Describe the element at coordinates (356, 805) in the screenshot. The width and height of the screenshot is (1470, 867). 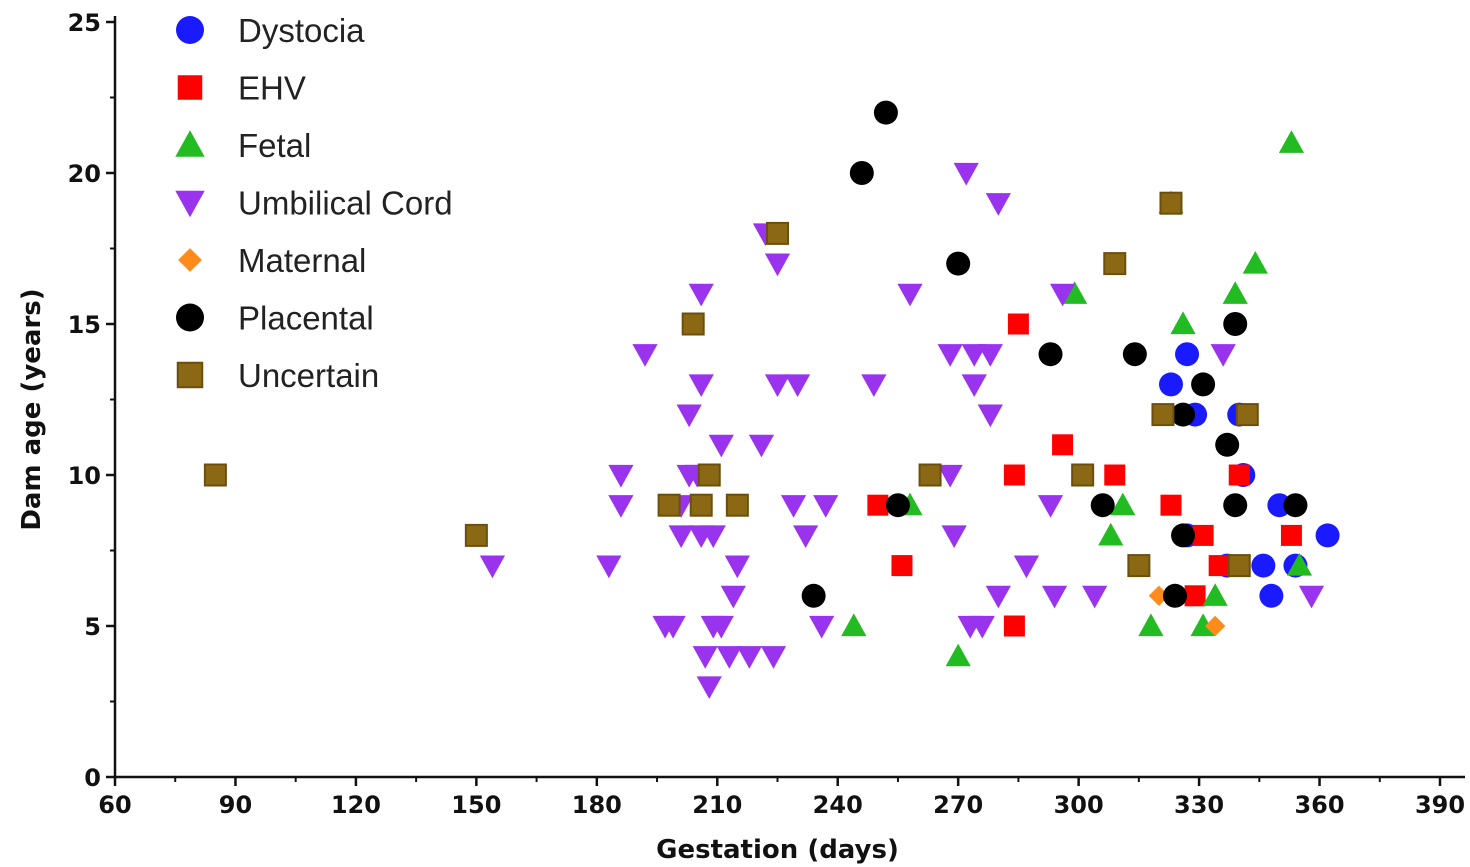
I see `x-tick-label: 120` at that location.